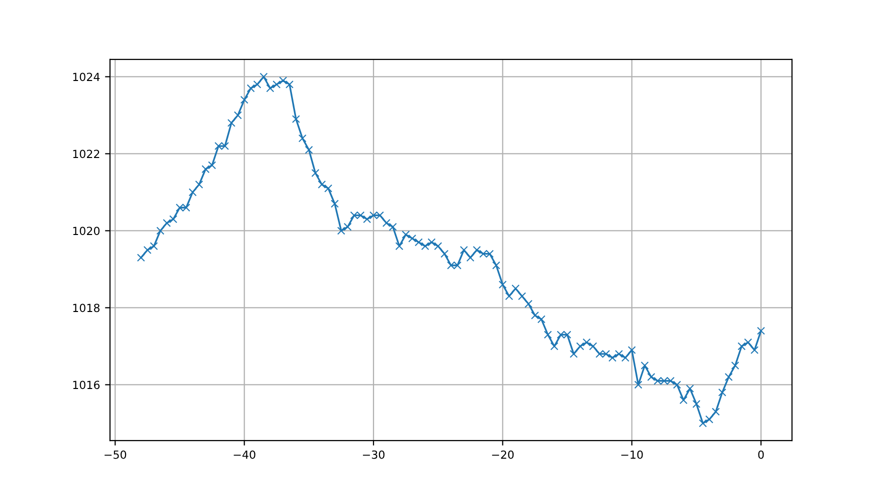 The height and width of the screenshot is (495, 880). Describe the element at coordinates (115, 454) in the screenshot. I see `x-tick-label: −50` at that location.